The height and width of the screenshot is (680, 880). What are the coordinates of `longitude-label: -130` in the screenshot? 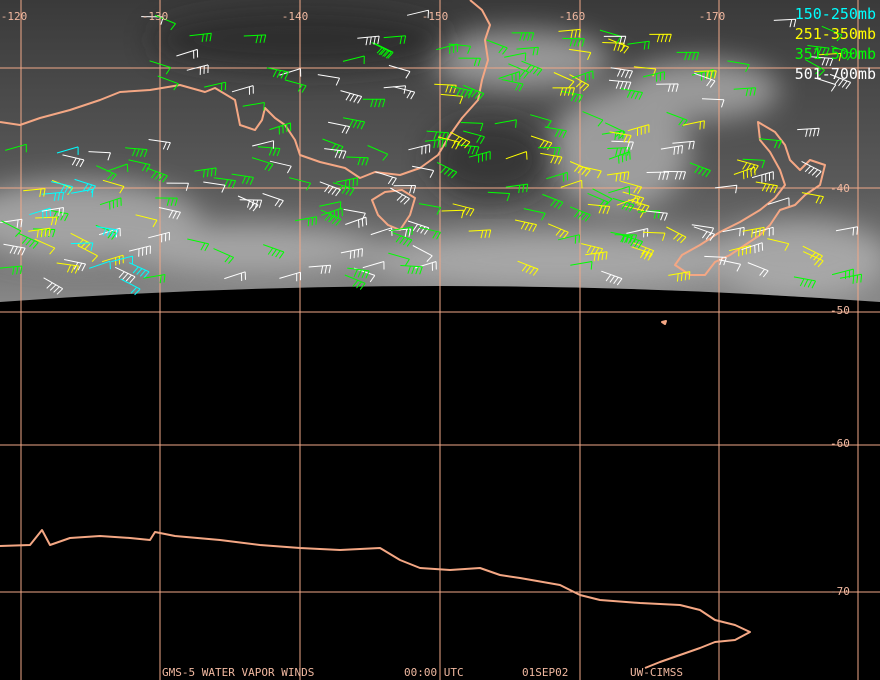 It's located at (155, 16).